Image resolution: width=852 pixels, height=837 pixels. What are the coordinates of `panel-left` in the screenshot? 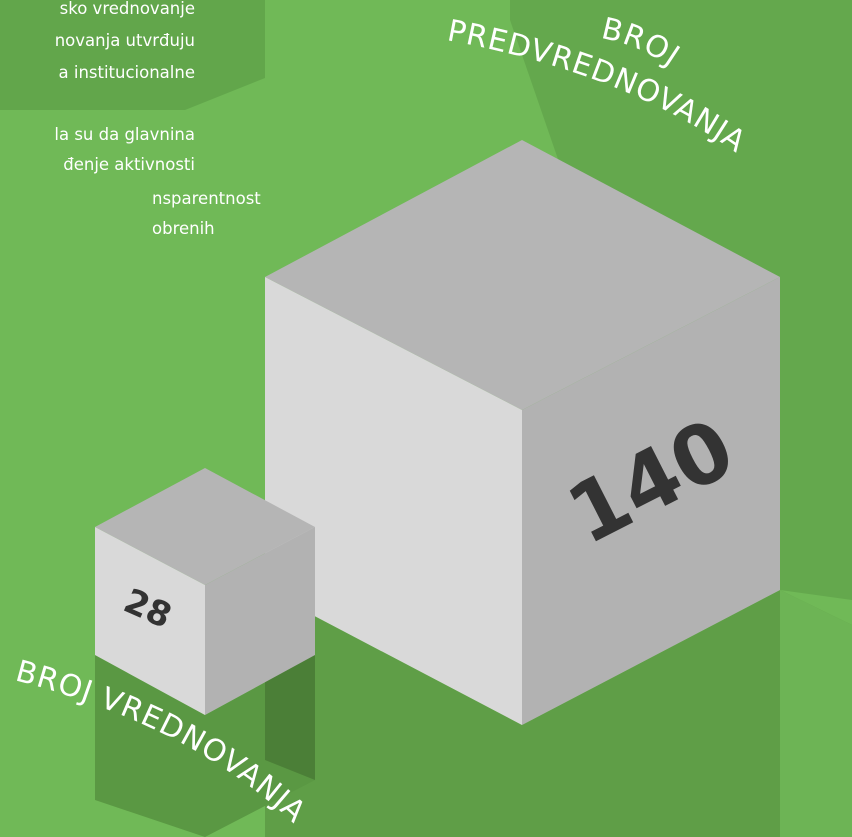 It's located at (132, 55).